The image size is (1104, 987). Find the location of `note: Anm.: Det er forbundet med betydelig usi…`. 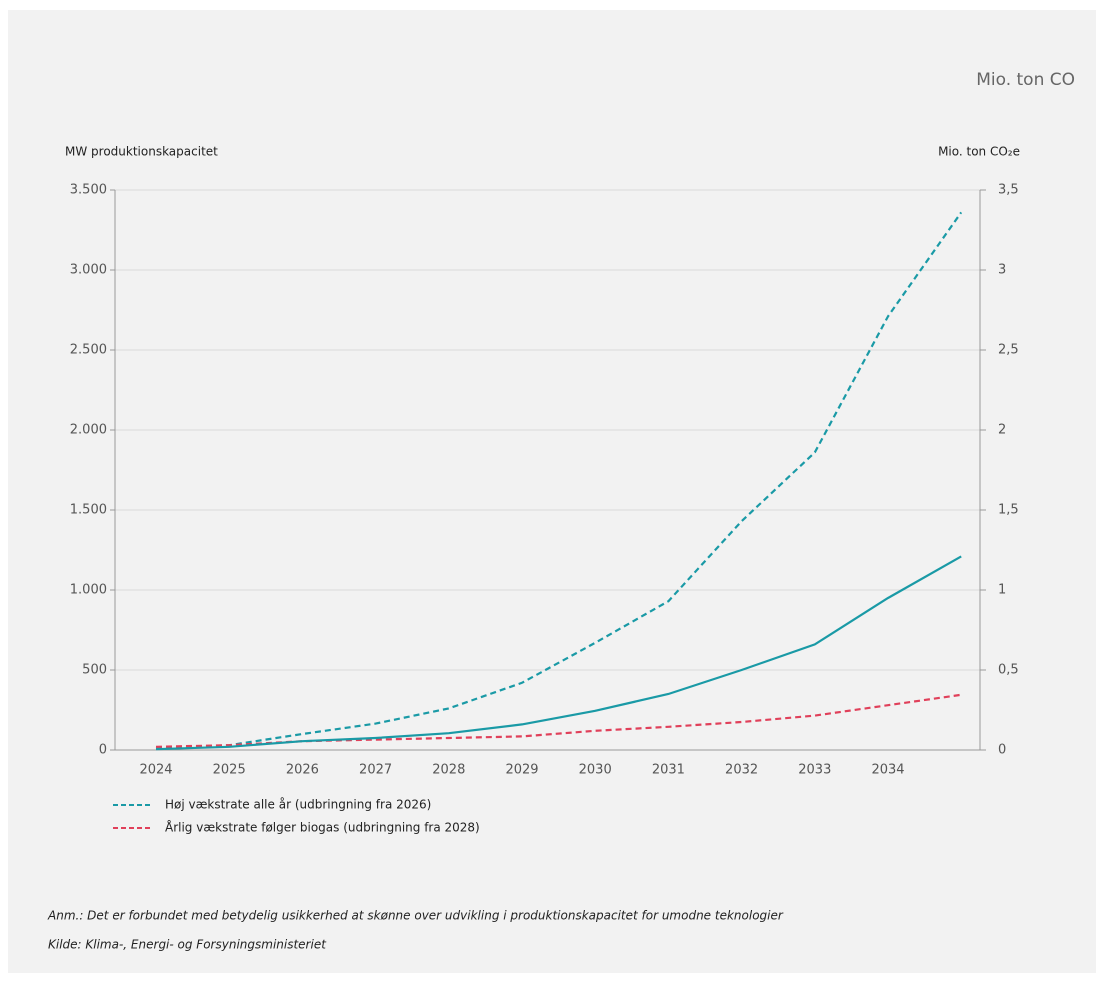

note: Anm.: Det er forbundet med betydelig usi… is located at coordinates (415, 916).